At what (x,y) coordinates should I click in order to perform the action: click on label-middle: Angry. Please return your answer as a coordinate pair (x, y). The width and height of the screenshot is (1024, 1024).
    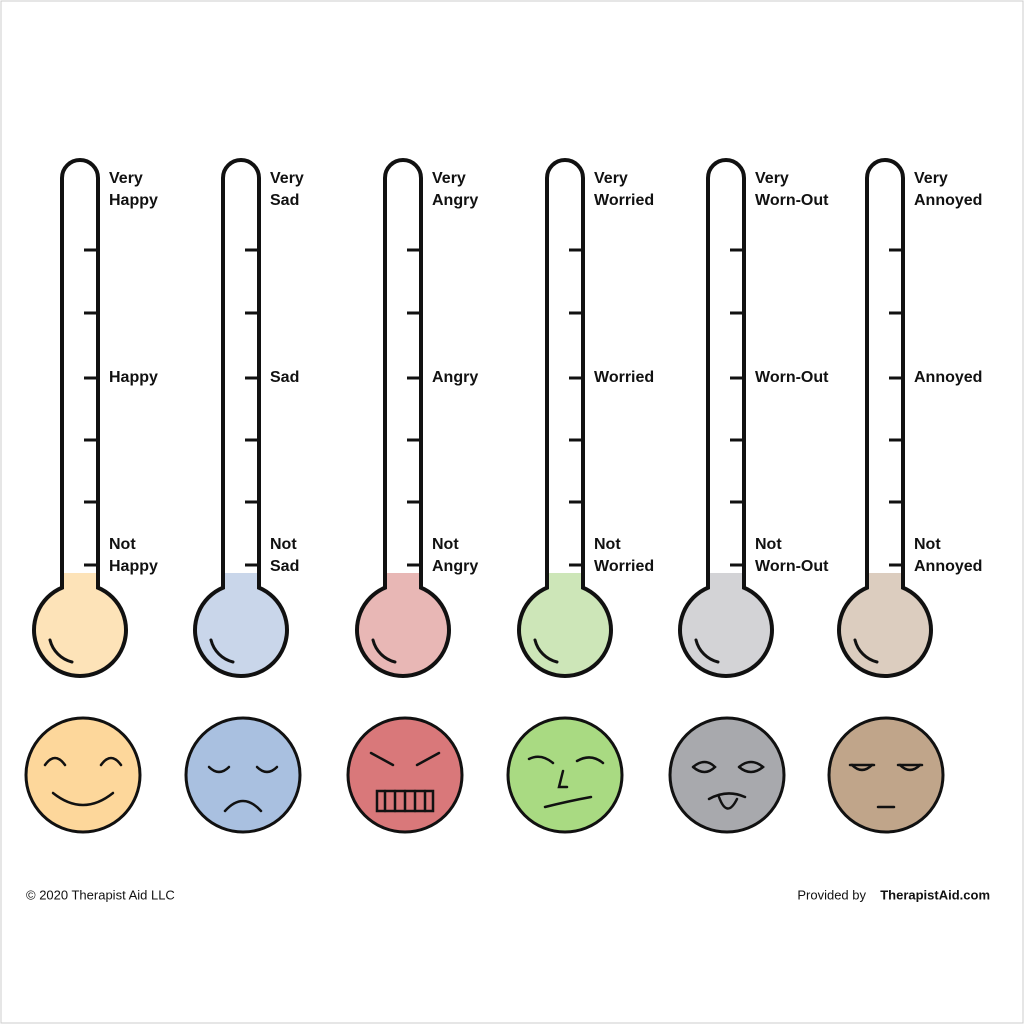
    Looking at the image, I should click on (455, 377).